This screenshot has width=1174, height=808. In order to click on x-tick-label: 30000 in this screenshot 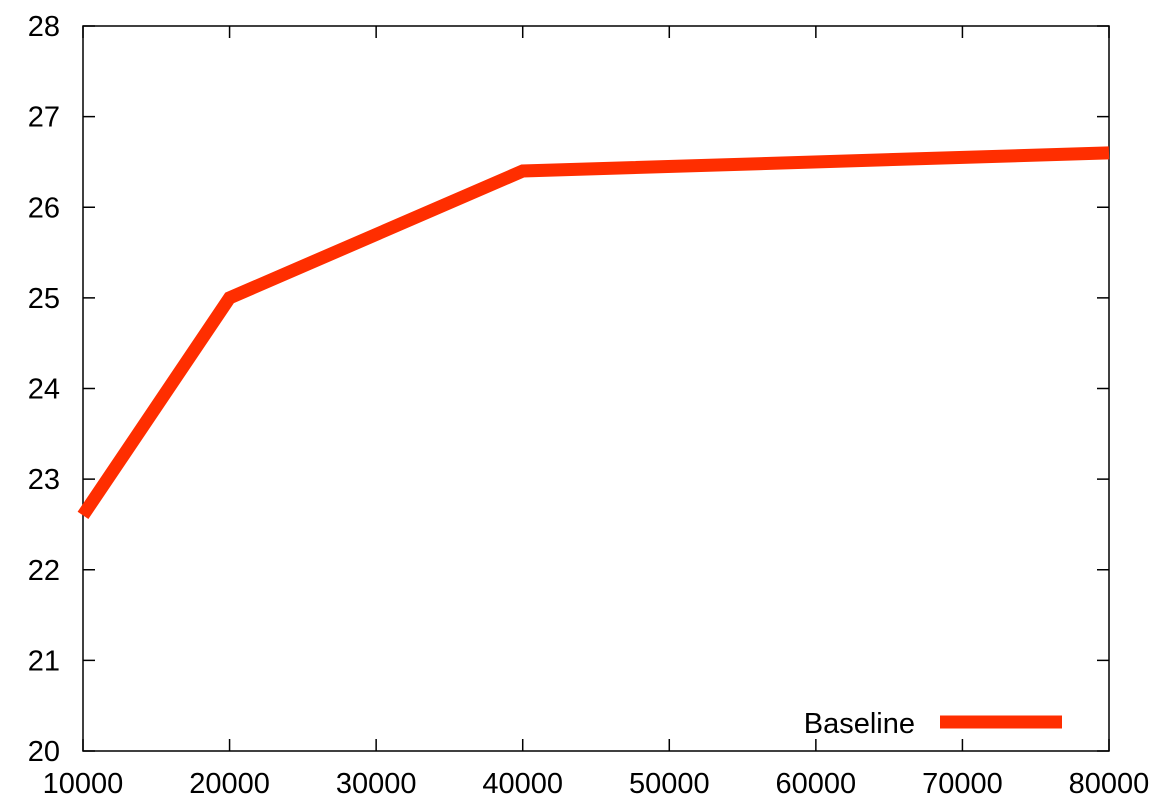, I will do `click(376, 784)`.